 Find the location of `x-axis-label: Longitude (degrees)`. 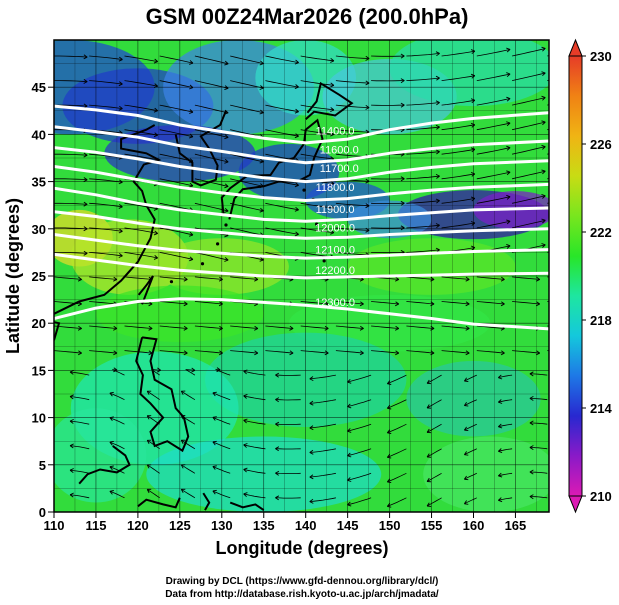

x-axis-label: Longitude (degrees) is located at coordinates (301, 548).